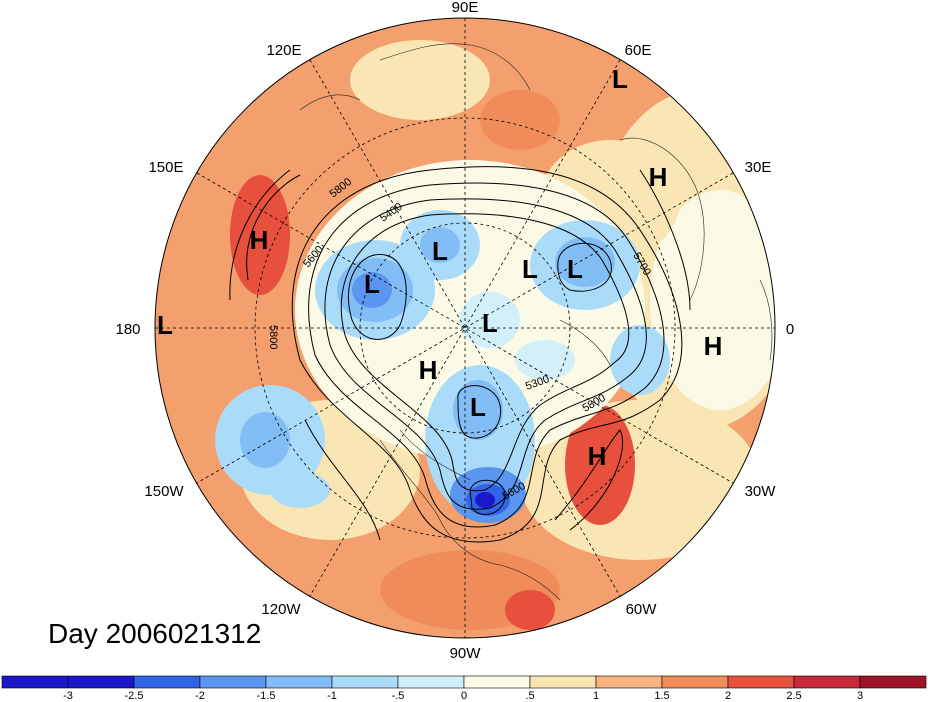 The width and height of the screenshot is (928, 702). Describe the element at coordinates (638, 50) in the screenshot. I see `lon-label-60e: 60E` at that location.